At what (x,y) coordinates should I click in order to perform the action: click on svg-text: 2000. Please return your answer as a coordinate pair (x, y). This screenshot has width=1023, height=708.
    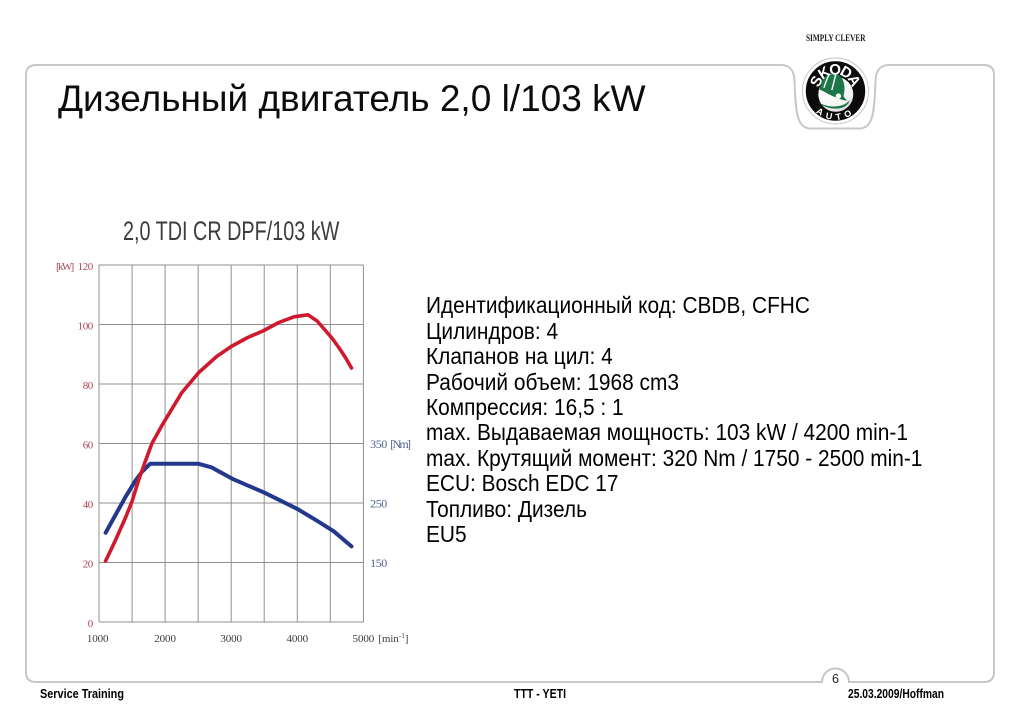
    Looking at the image, I should click on (165, 639).